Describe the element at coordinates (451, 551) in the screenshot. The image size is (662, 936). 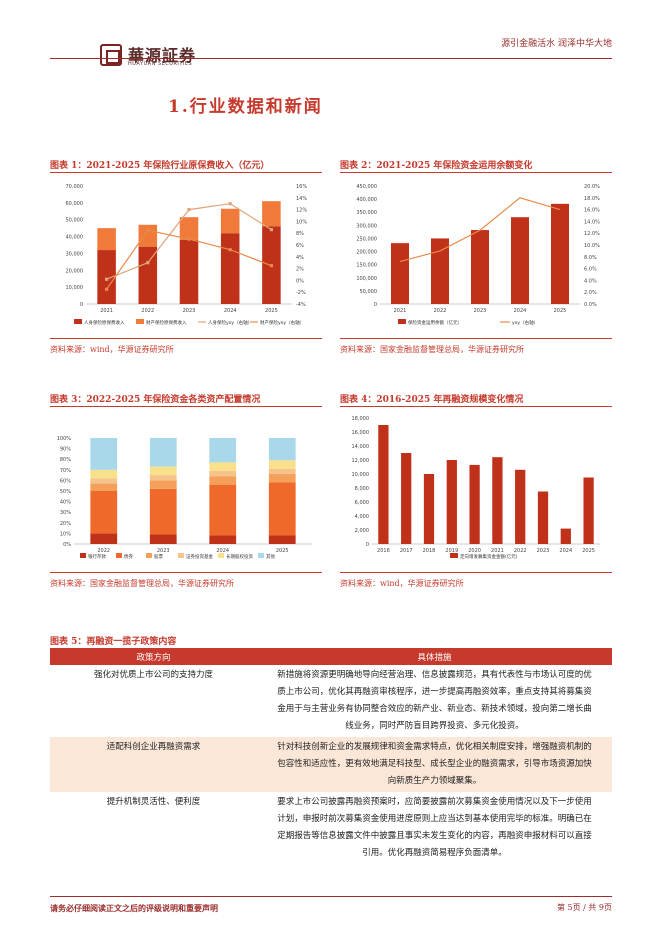
I see `x-tick-label: 2019` at that location.